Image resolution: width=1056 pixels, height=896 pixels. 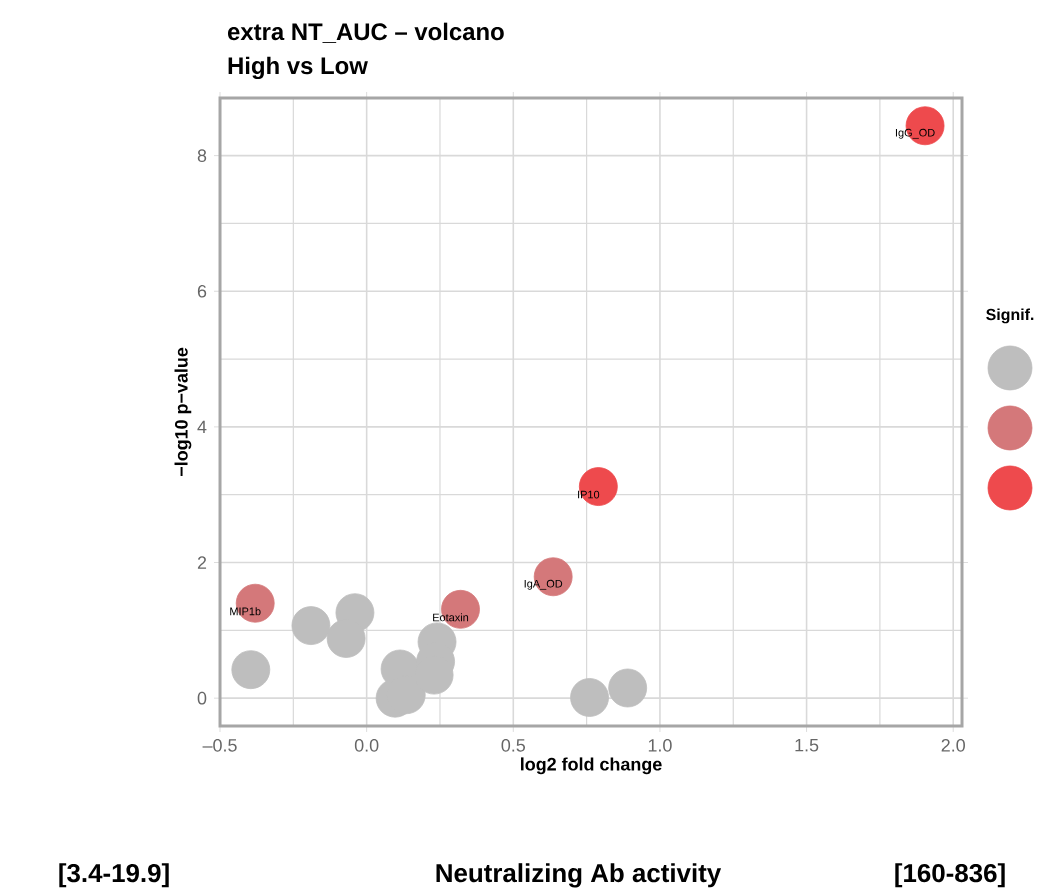 What do you see at coordinates (579, 875) in the screenshot?
I see `text: Neutralizing Ab activity` at bounding box center [579, 875].